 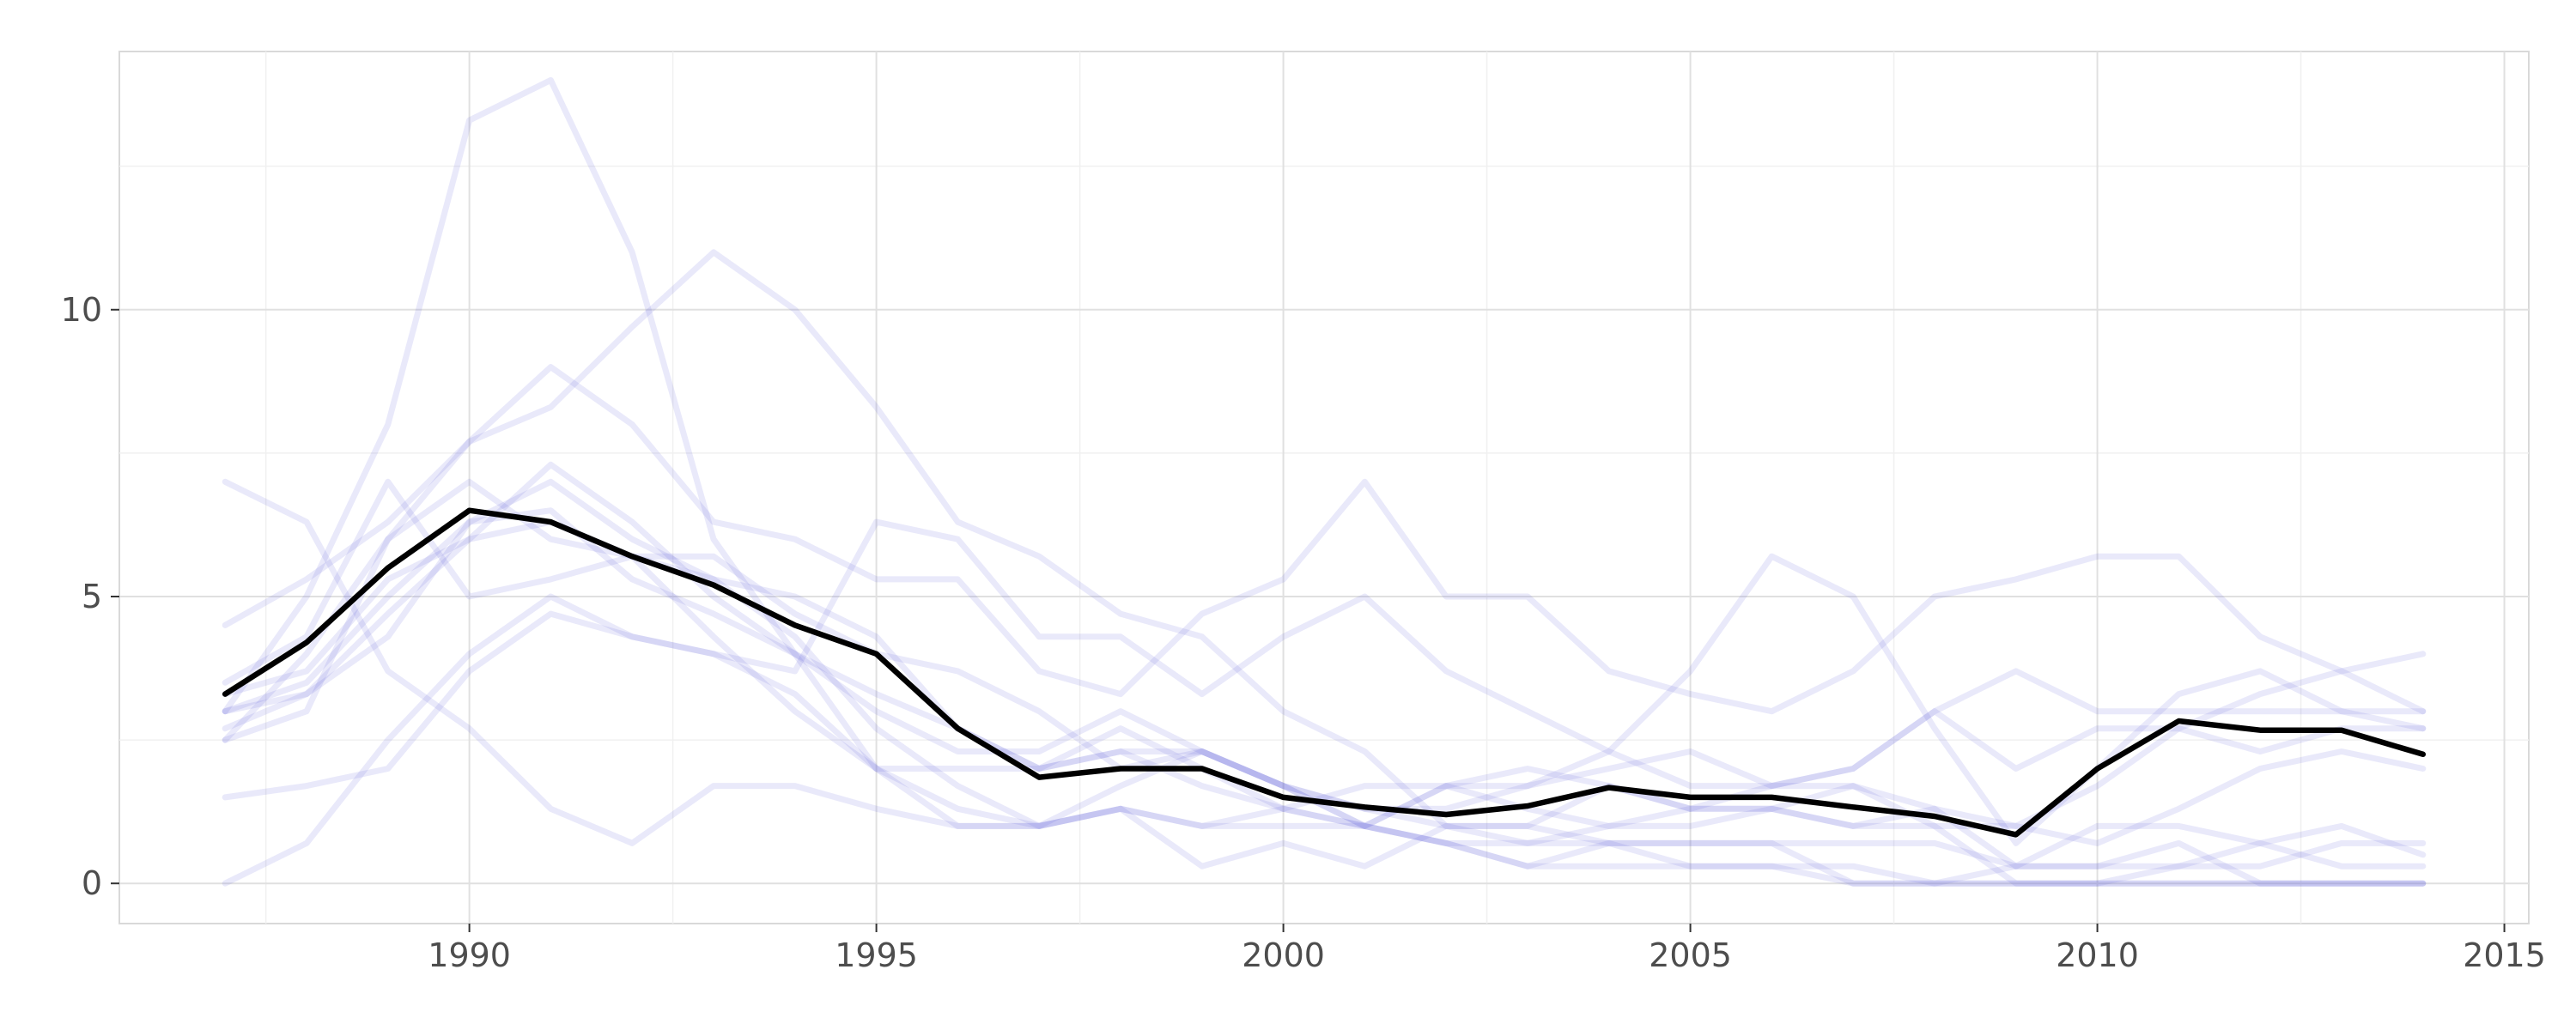 I want to click on y-tick-label: 10, so click(x=82, y=310).